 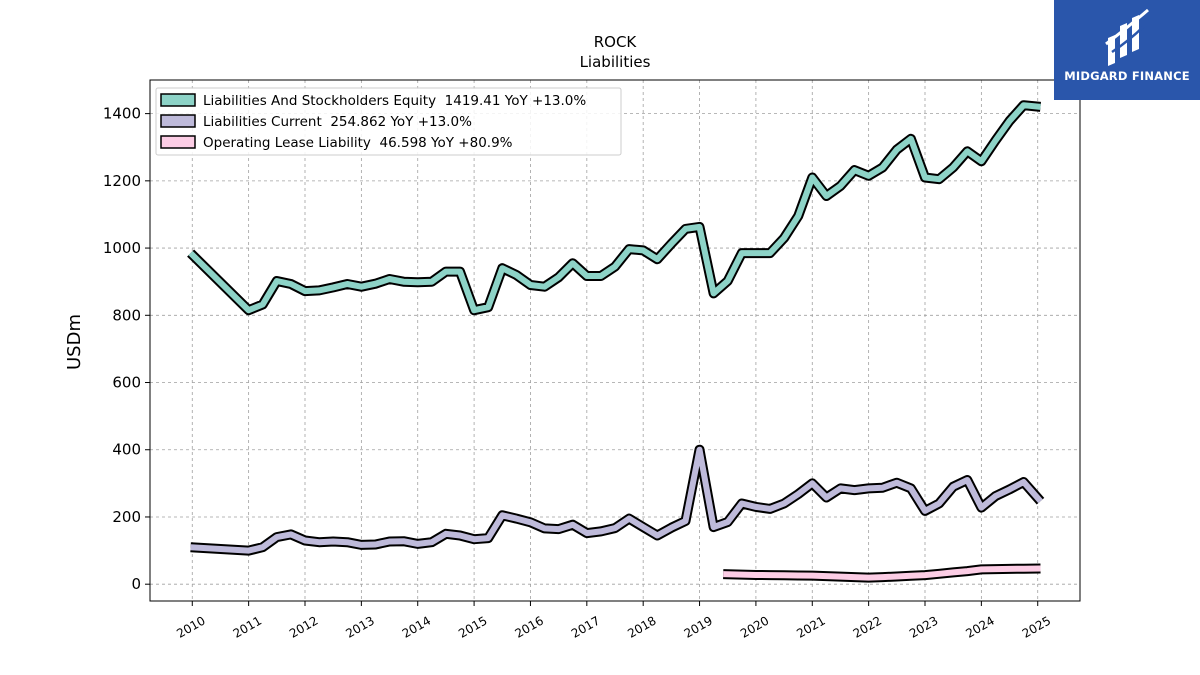 What do you see at coordinates (74, 342) in the screenshot?
I see `y-axis-label: USDm` at bounding box center [74, 342].